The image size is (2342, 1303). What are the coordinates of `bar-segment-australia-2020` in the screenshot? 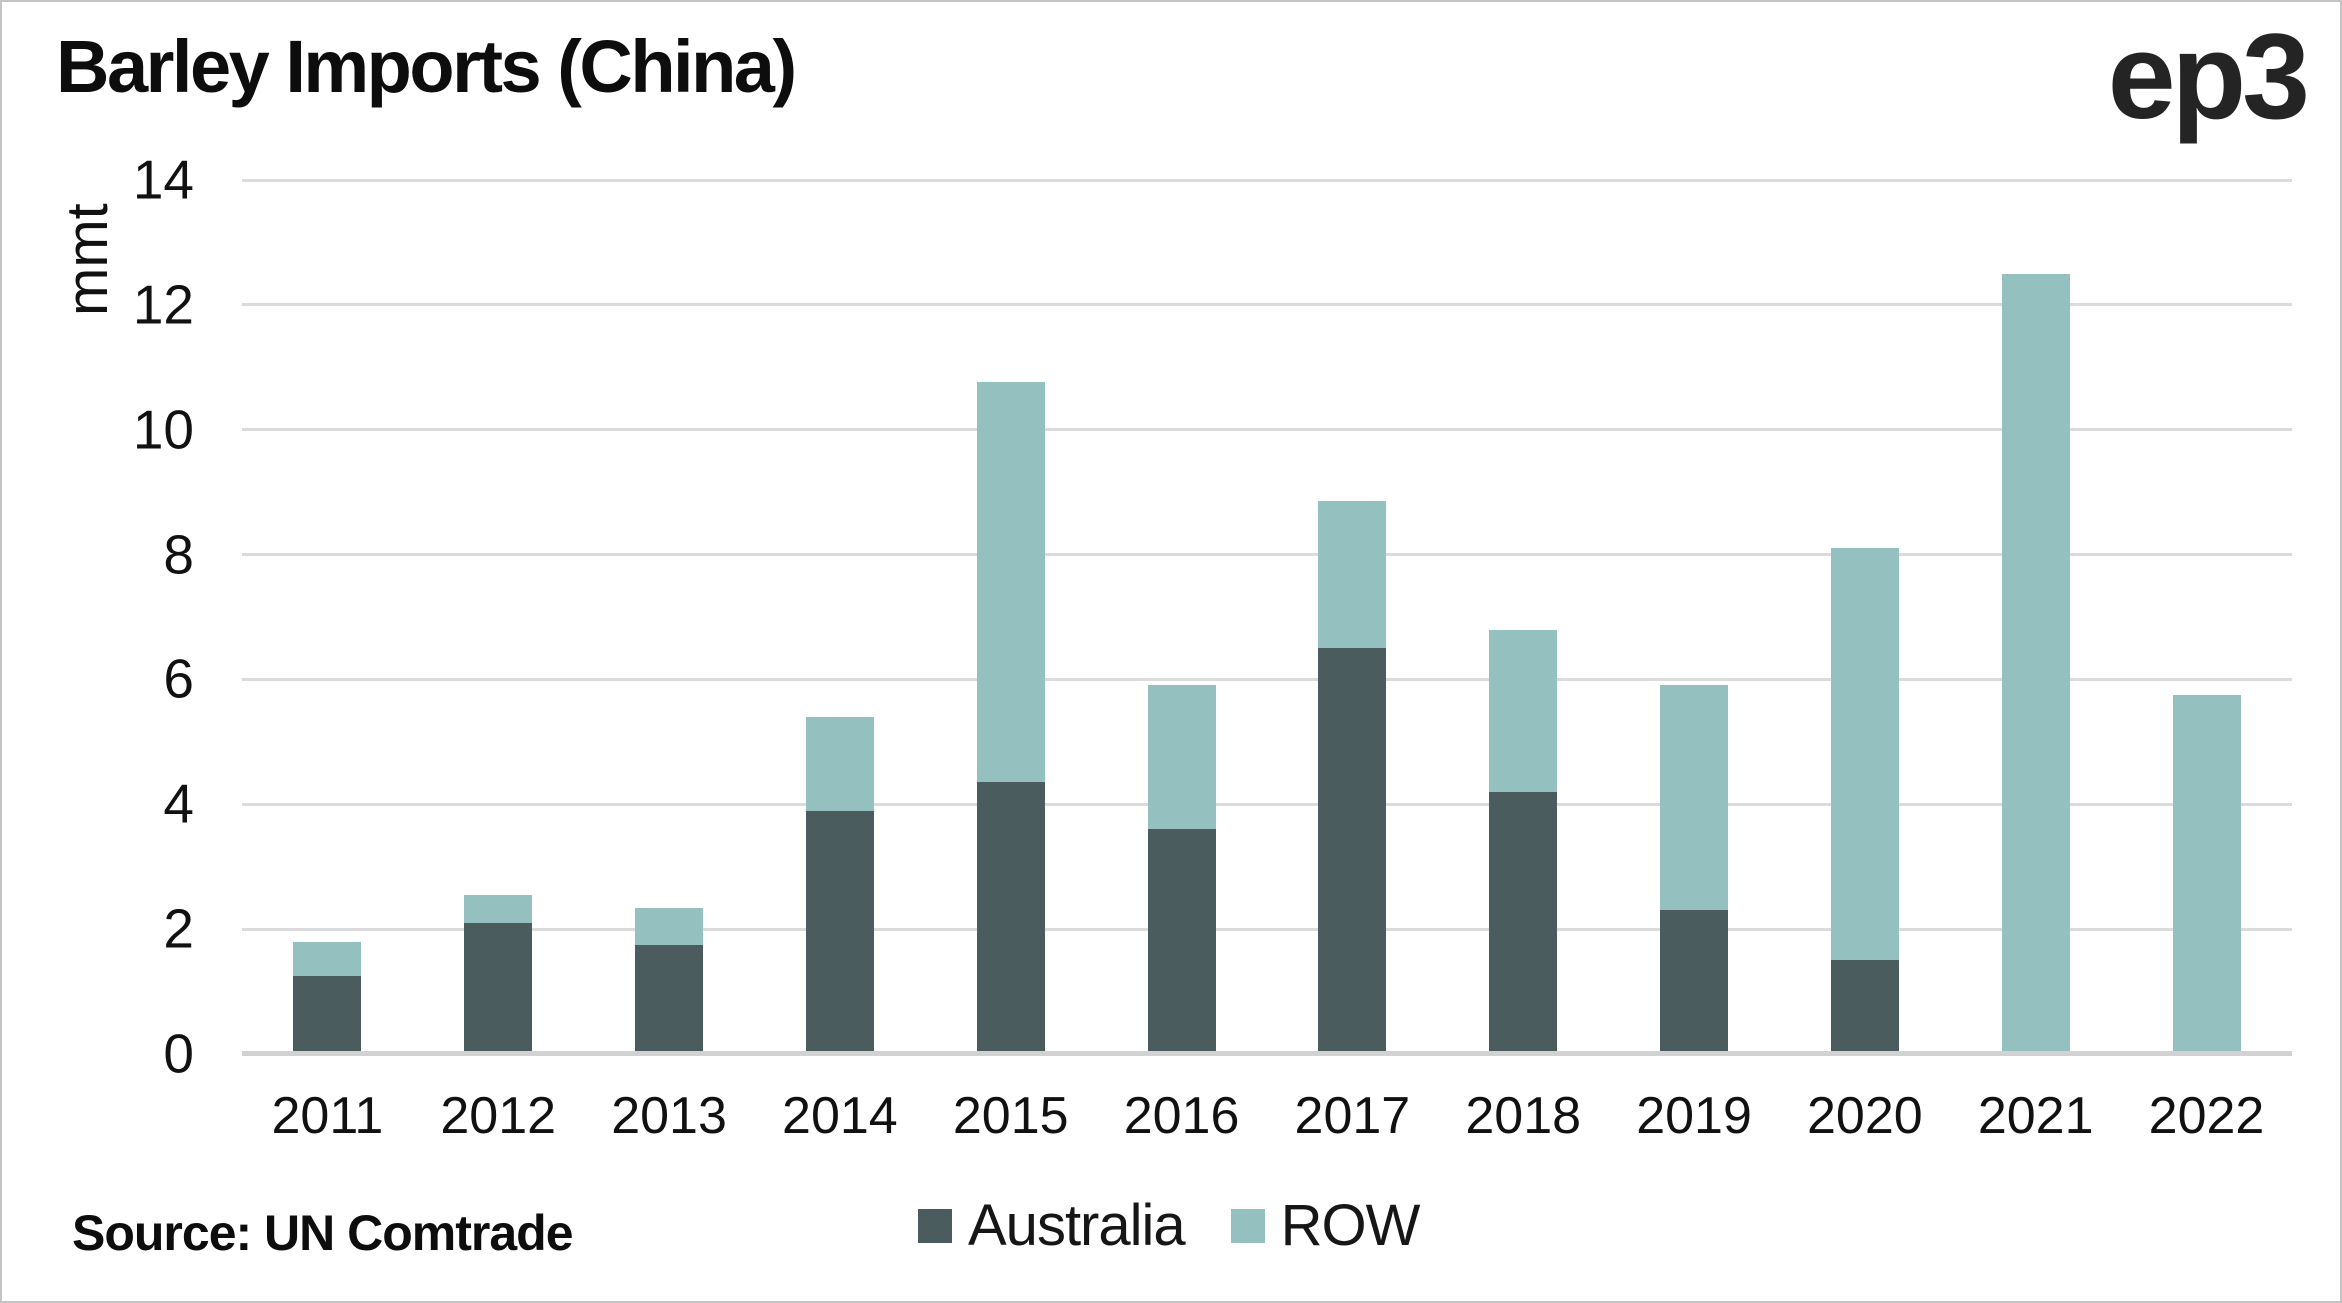 It's located at (1864, 1007).